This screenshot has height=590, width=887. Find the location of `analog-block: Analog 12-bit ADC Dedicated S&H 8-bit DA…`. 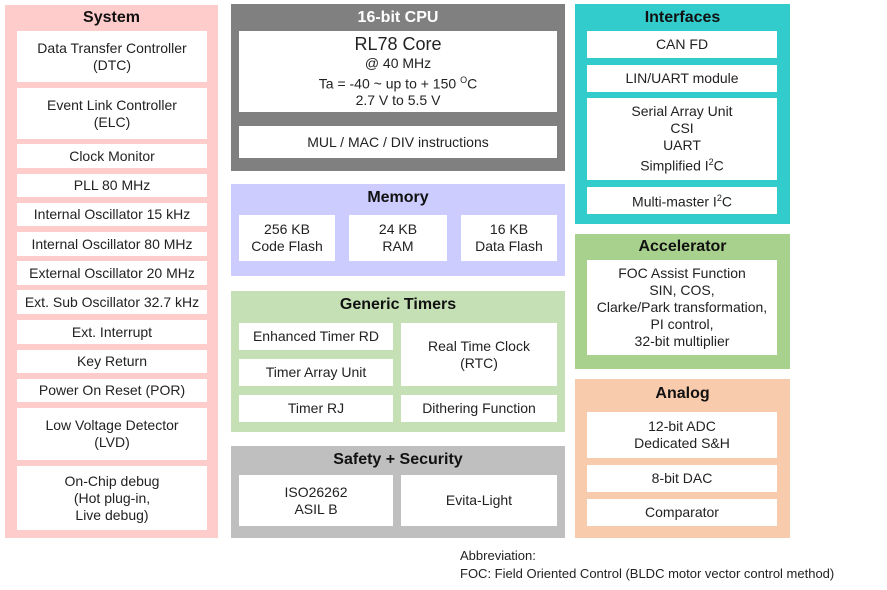

analog-block: Analog 12-bit ADC Dedicated S&H 8-bit DA… is located at coordinates (682, 458).